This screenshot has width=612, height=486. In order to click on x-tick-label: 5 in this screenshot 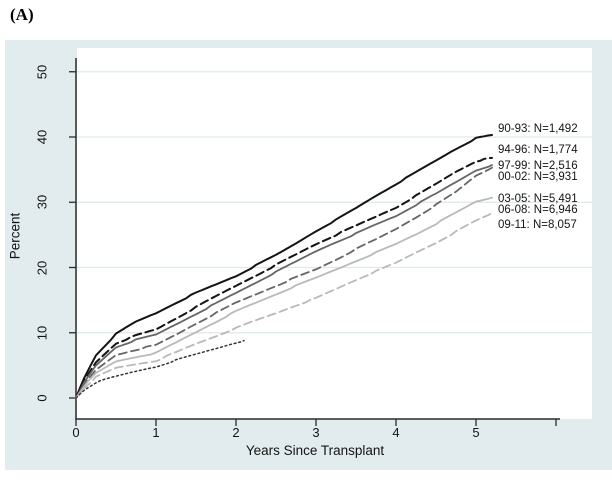, I will do `click(476, 432)`.